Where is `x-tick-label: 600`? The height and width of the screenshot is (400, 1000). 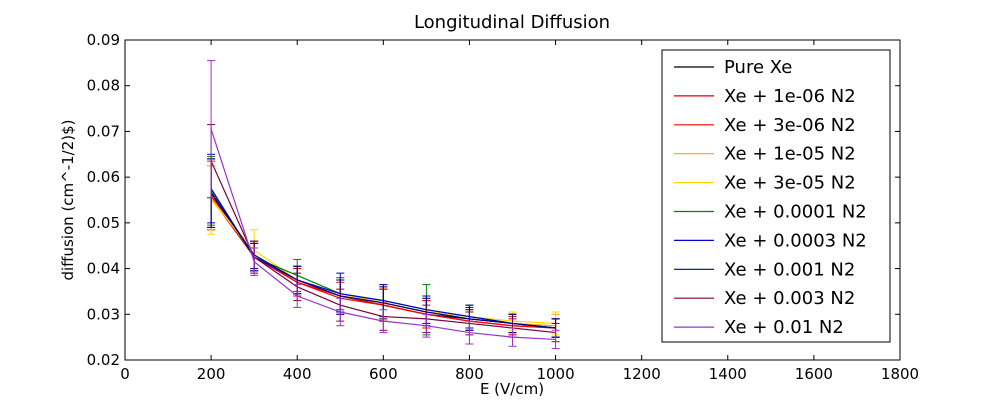 x-tick-label: 600 is located at coordinates (383, 374).